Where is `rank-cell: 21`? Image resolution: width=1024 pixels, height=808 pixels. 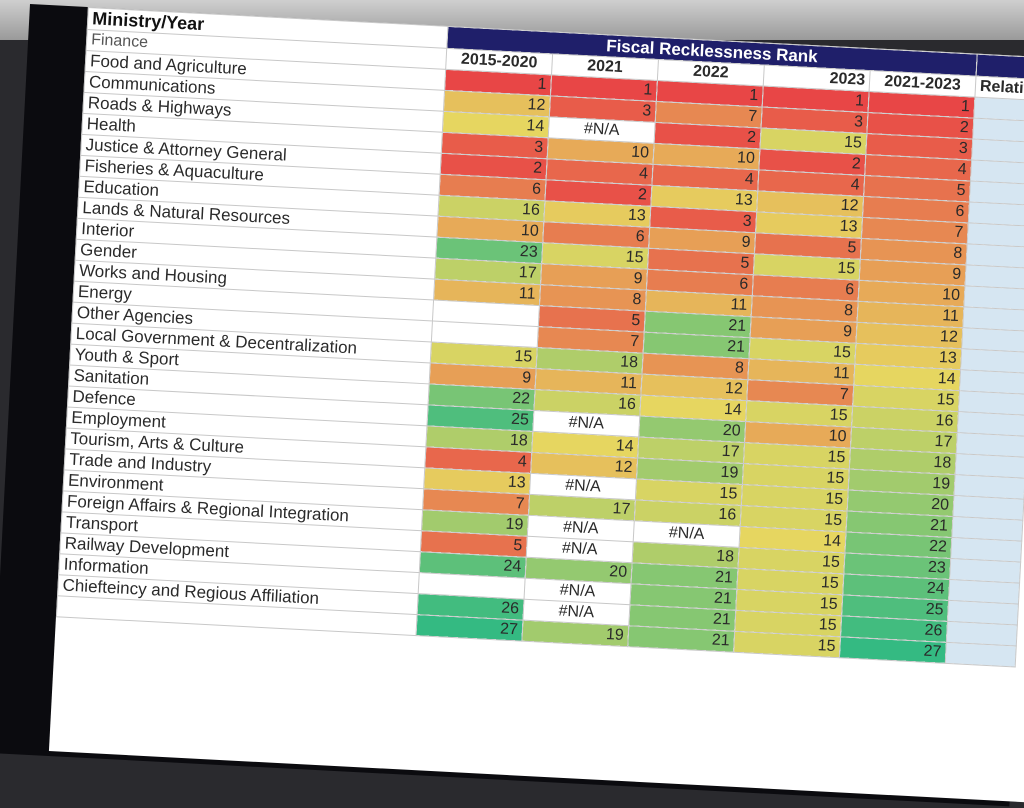
rank-cell: 21 is located at coordinates (681, 639).